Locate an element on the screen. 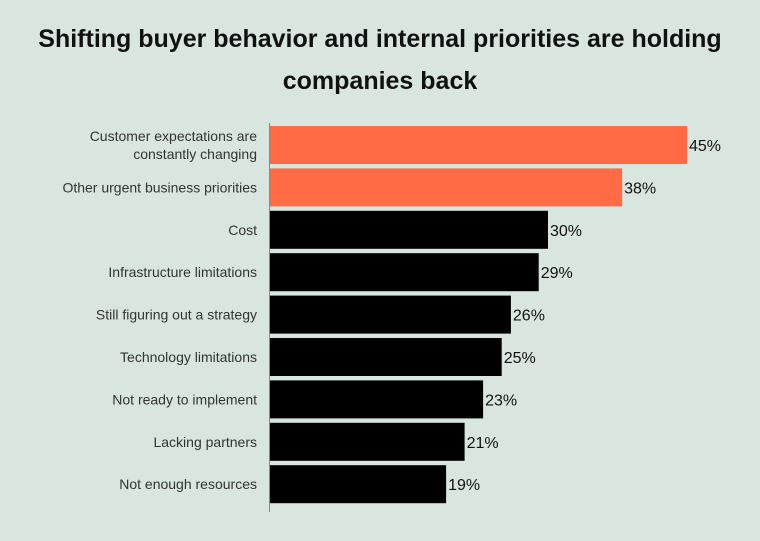 The height and width of the screenshot is (541, 760). category-label-3: Infrastructure limitations is located at coordinates (182, 272).